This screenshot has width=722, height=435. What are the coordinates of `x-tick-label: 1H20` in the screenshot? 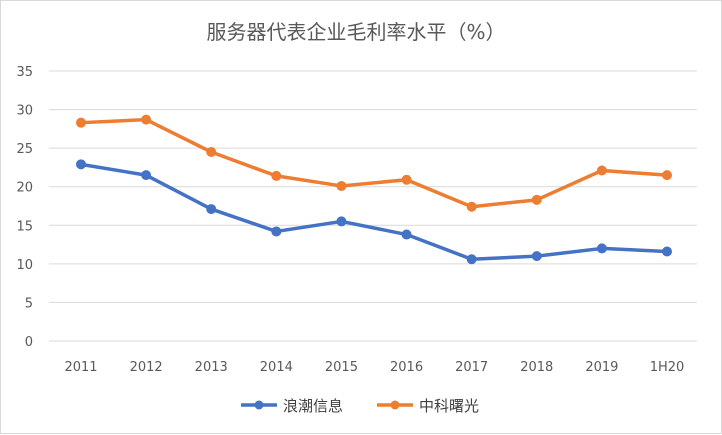 It's located at (667, 367).